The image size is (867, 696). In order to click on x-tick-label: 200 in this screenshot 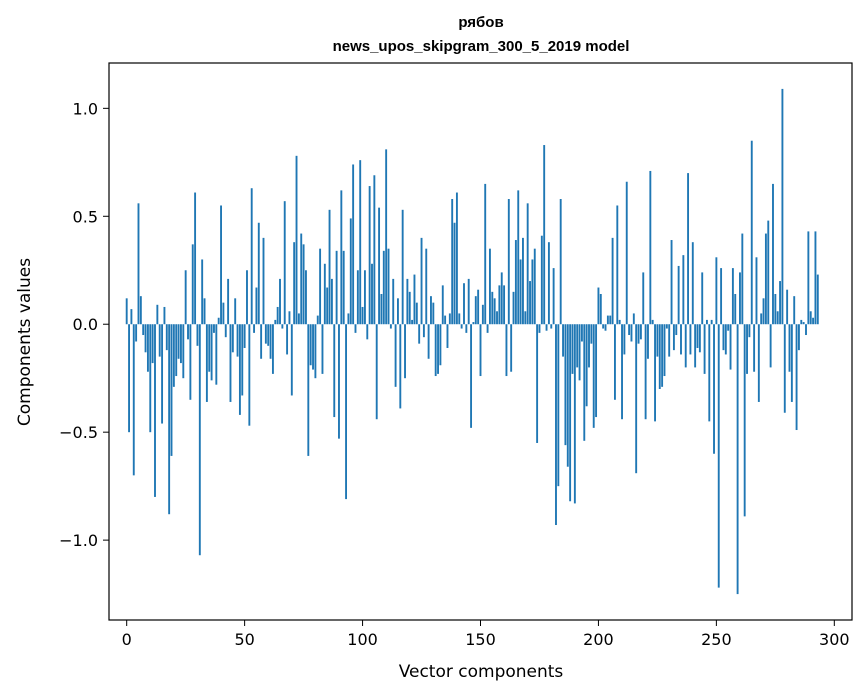, I will do `click(598, 639)`.